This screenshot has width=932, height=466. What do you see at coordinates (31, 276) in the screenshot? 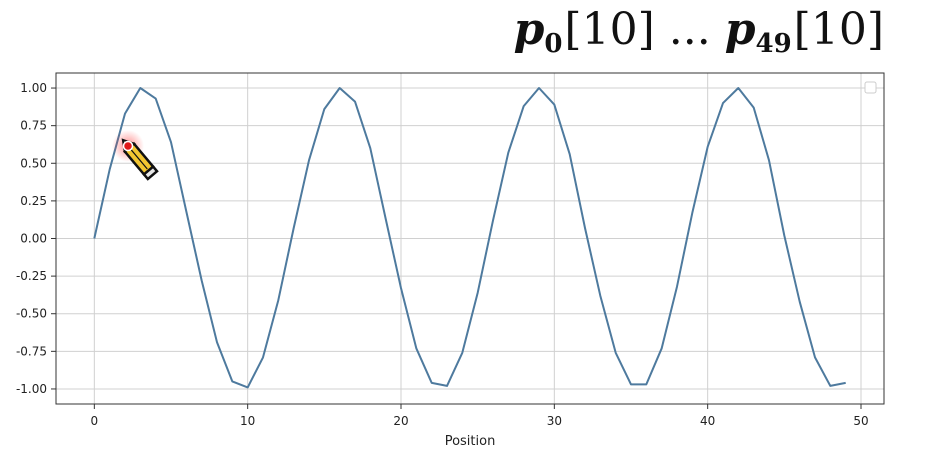
I see `y-tick-label: -0.25` at bounding box center [31, 276].